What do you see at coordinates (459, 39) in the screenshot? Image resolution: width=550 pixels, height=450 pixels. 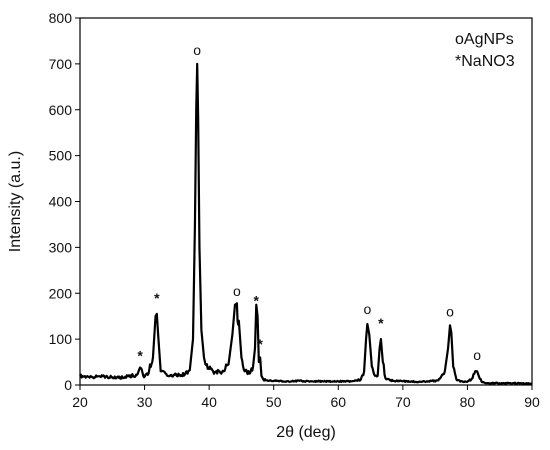 I see `legend-marker: o` at bounding box center [459, 39].